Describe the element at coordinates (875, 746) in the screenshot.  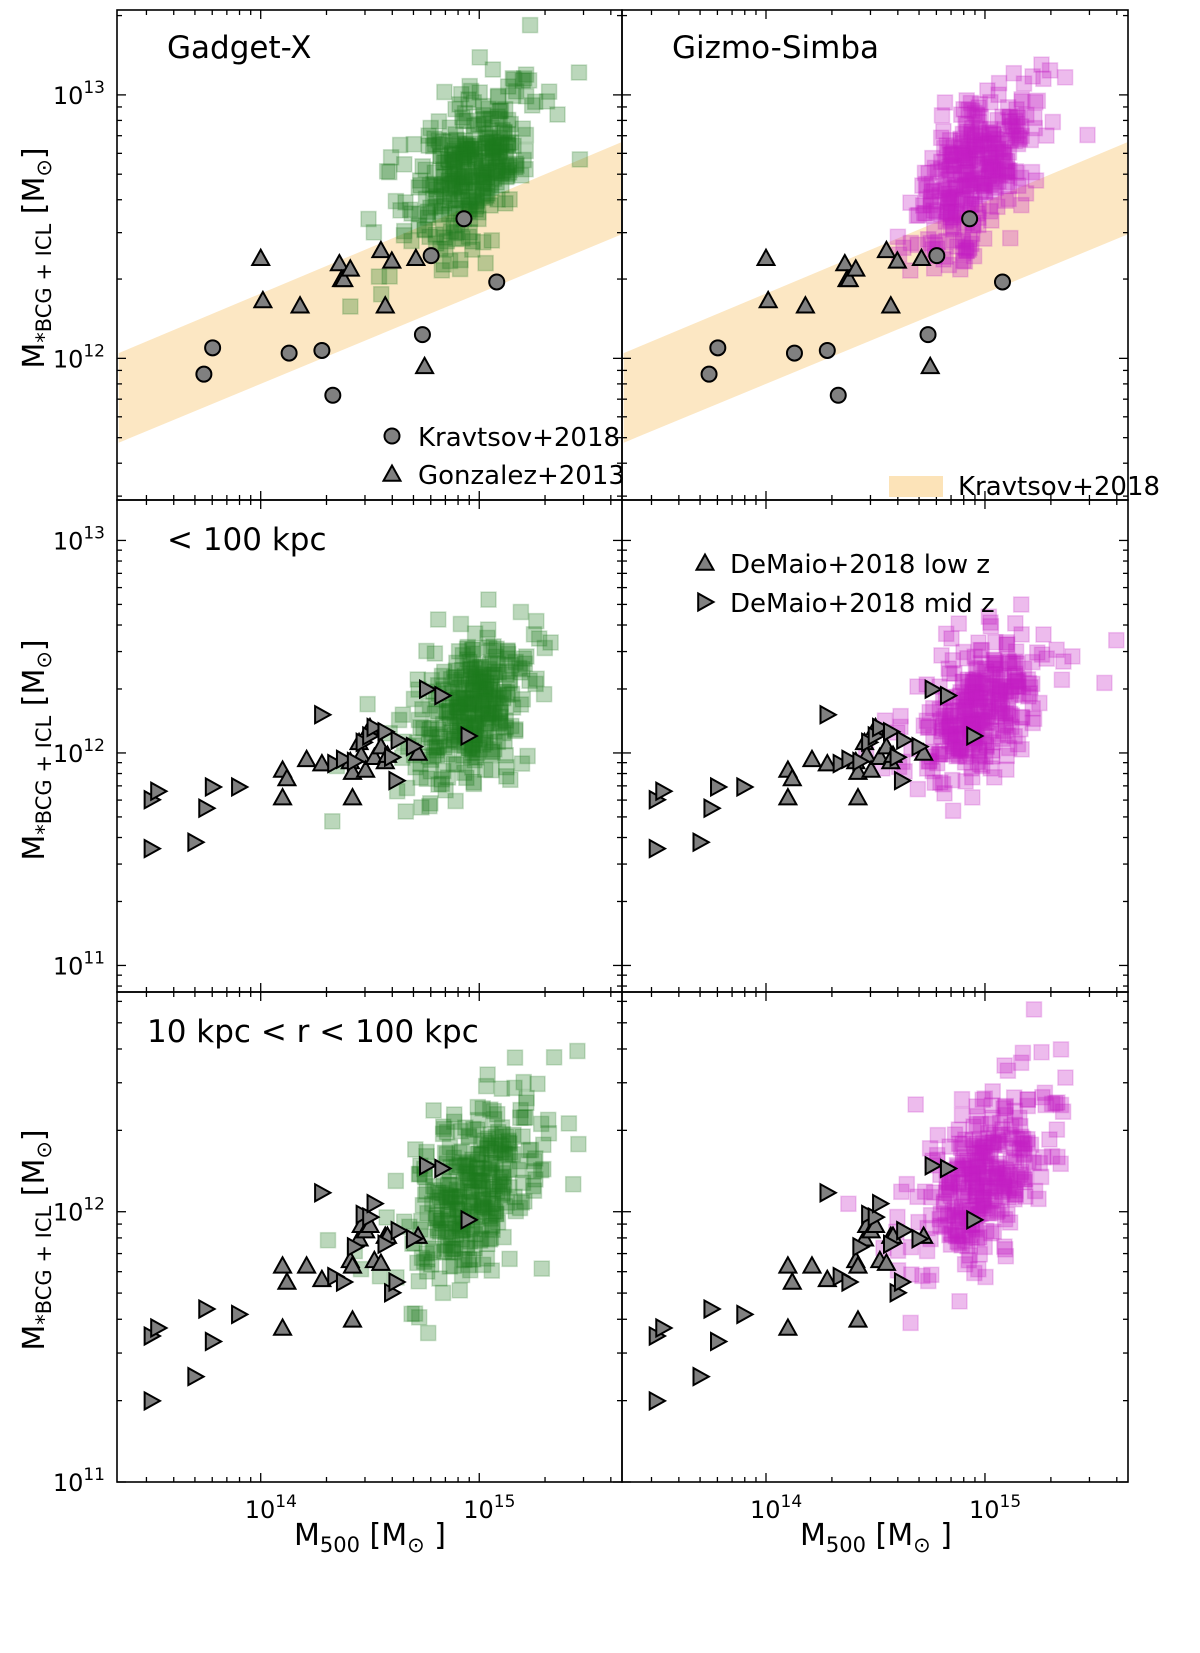
I see `ticks` at that location.